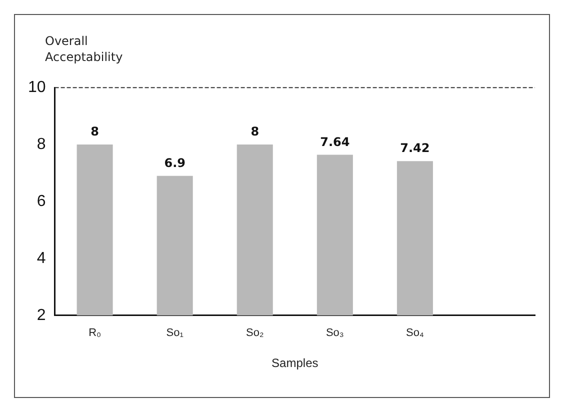  Describe the element at coordinates (41, 258) in the screenshot. I see `y-tick-label: 4` at that location.